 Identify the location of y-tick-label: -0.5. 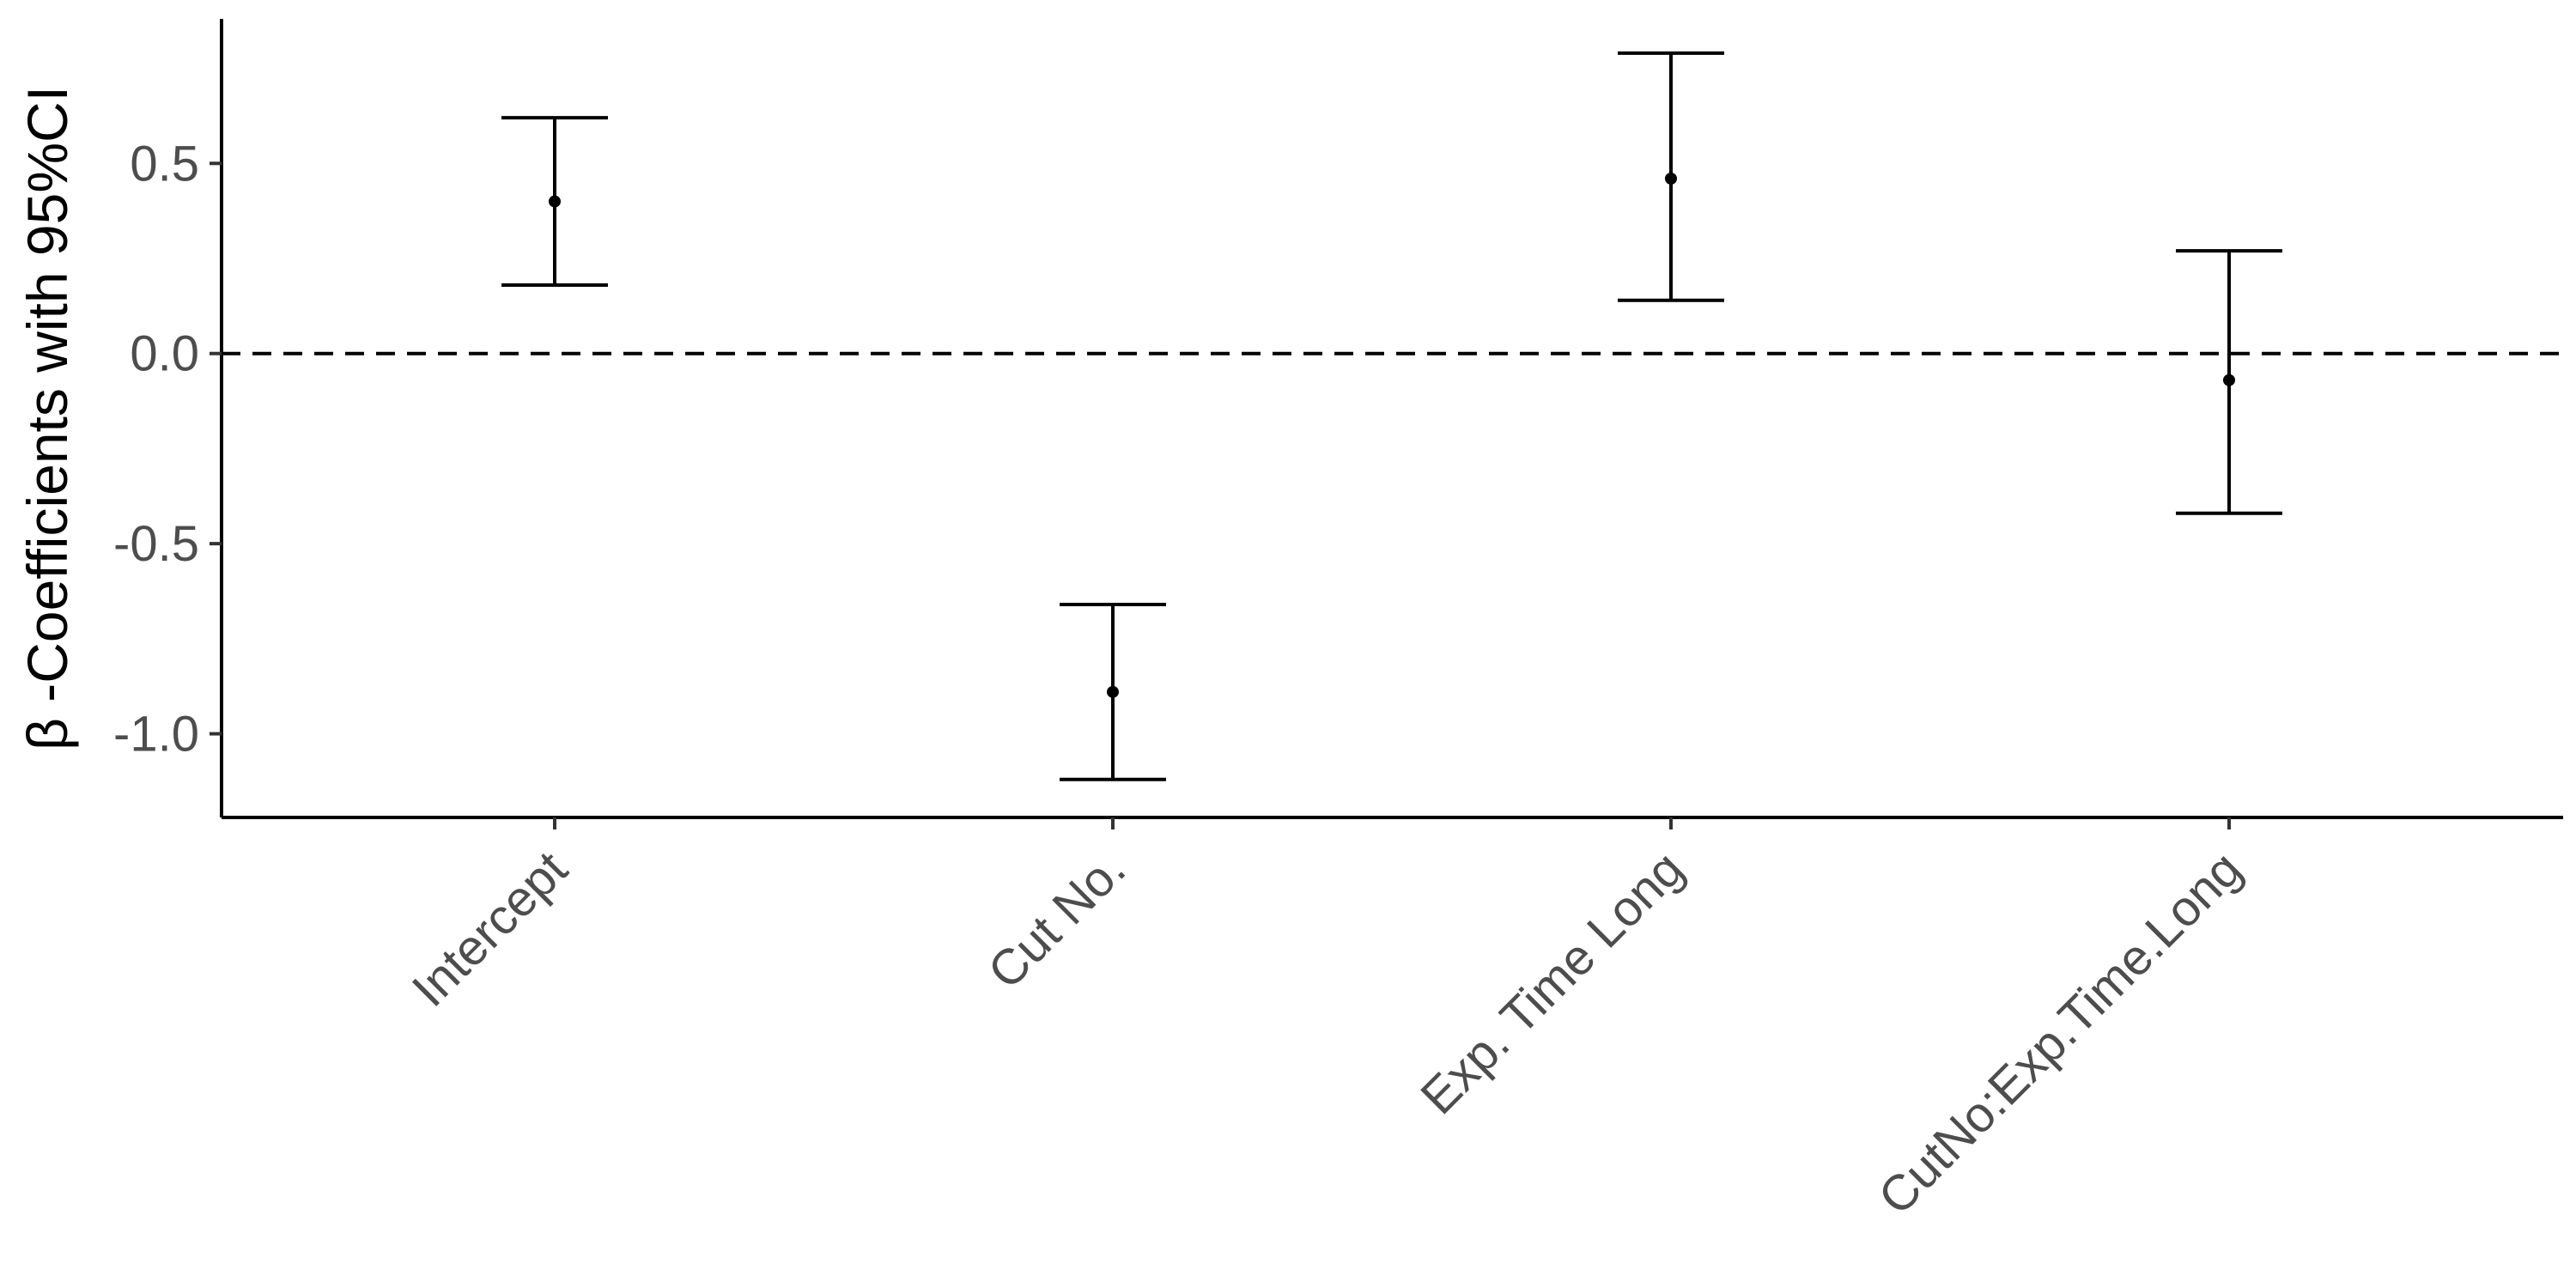
(156, 544).